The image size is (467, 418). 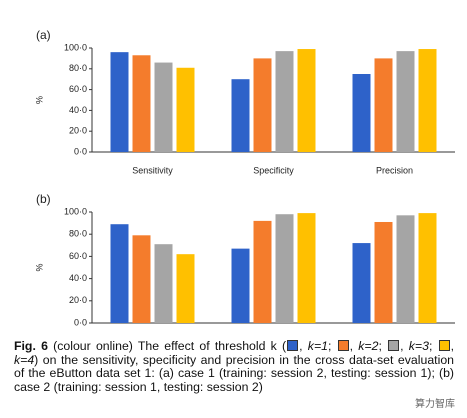 I want to click on legend-entry: k=1, so click(x=317, y=346).